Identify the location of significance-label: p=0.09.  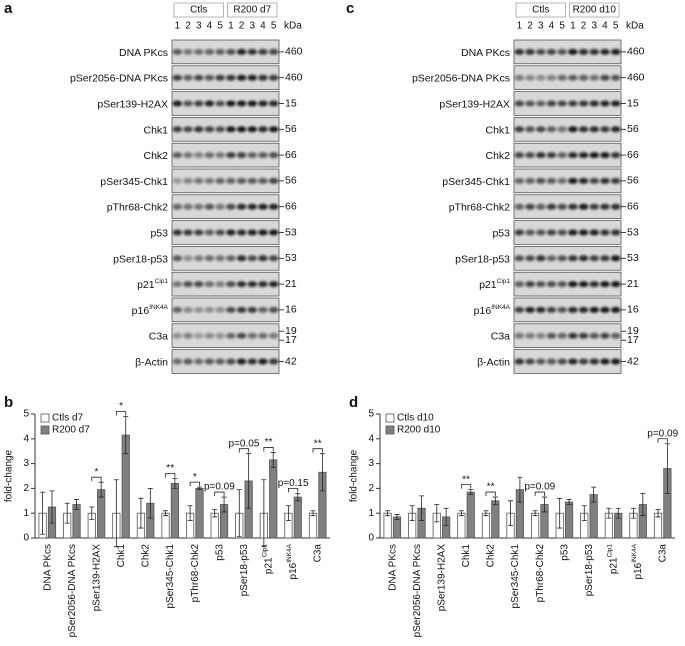
(662, 433).